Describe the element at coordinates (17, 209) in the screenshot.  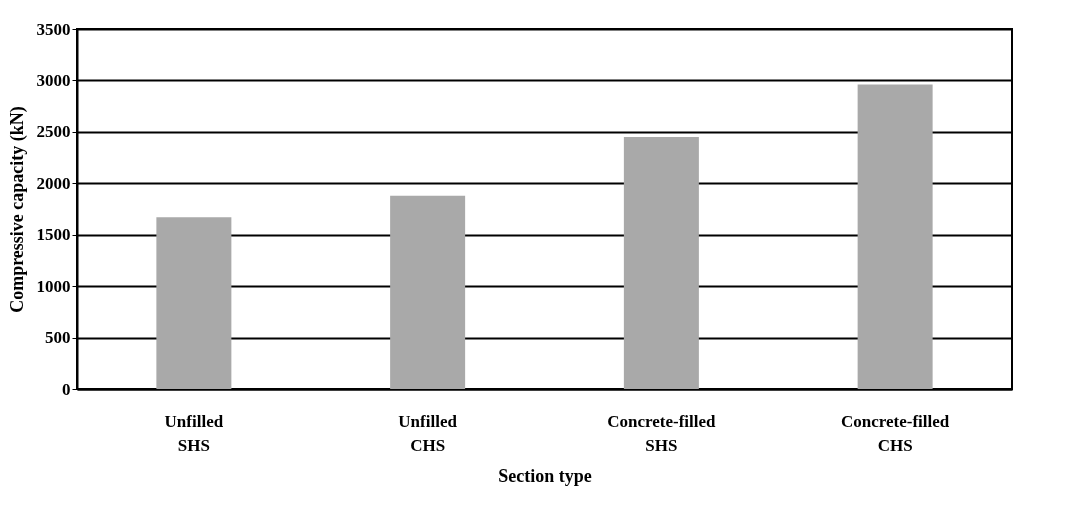
I see `y-axis-title: Compressive capacity (kN)` at that location.